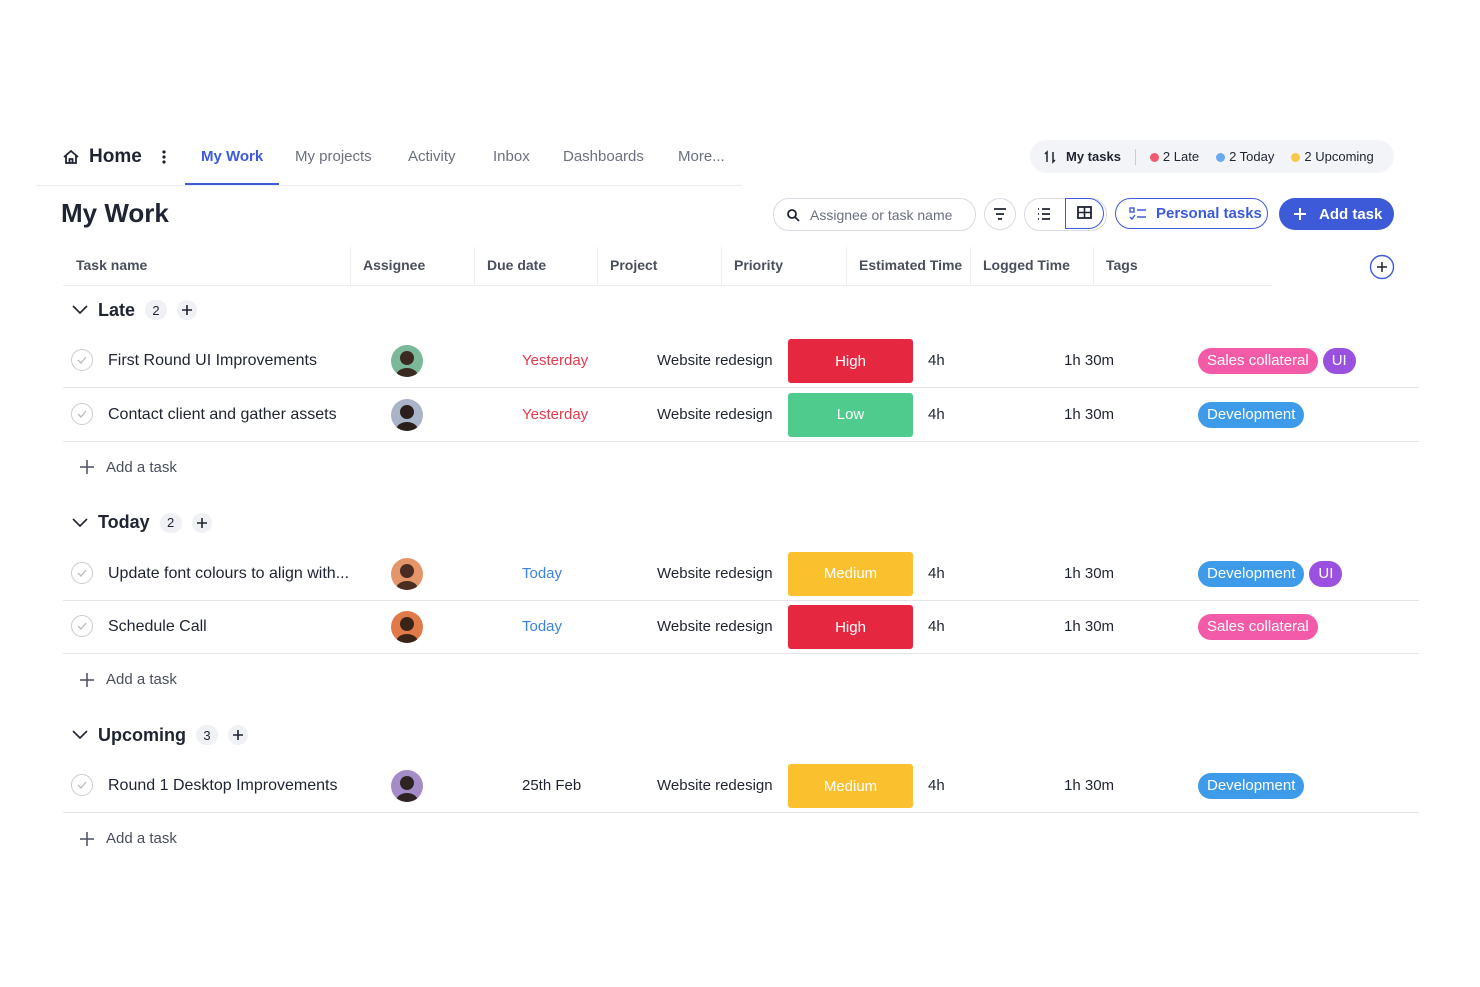 This screenshot has width=1480, height=987. I want to click on group-count: 2, so click(170, 522).